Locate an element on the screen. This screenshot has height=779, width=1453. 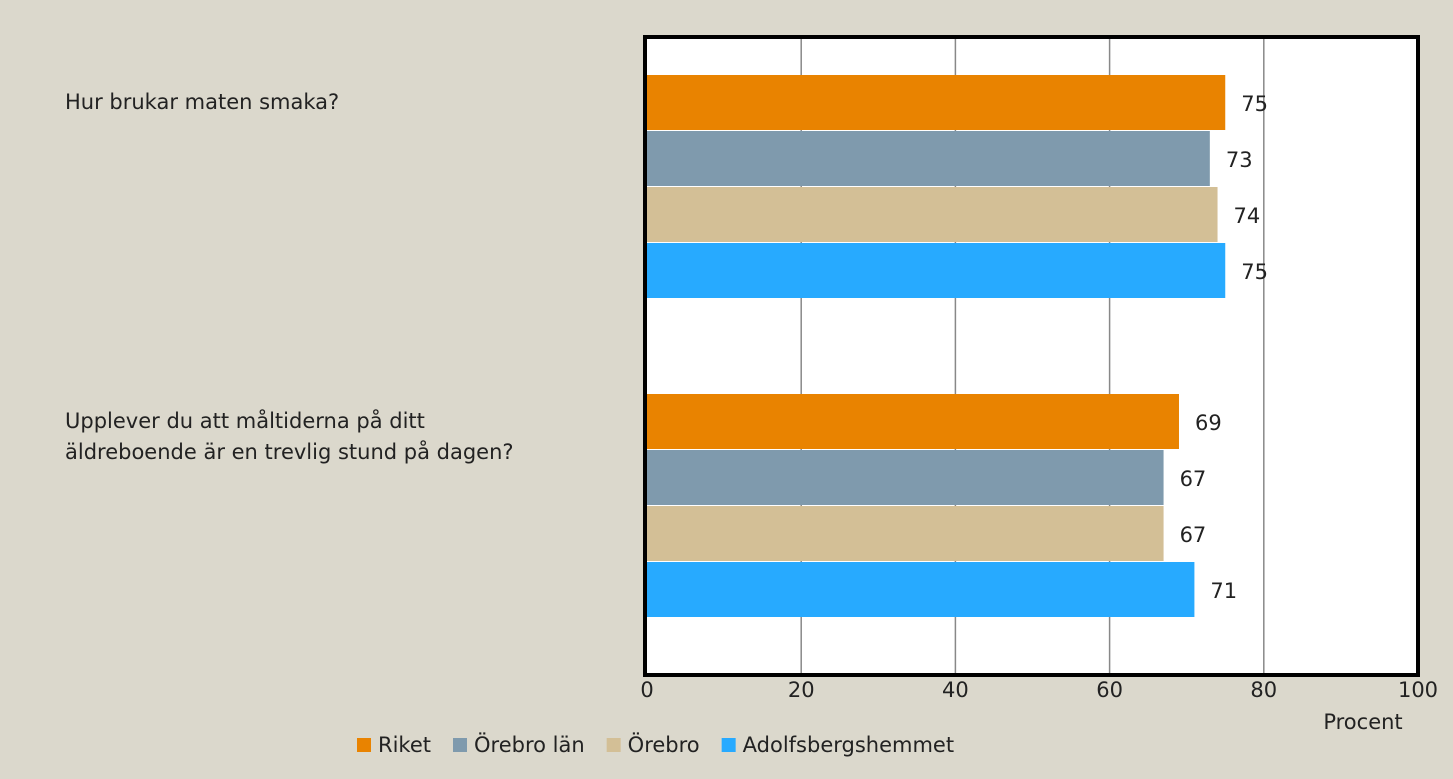
legend-label: Riket is located at coordinates (404, 745).